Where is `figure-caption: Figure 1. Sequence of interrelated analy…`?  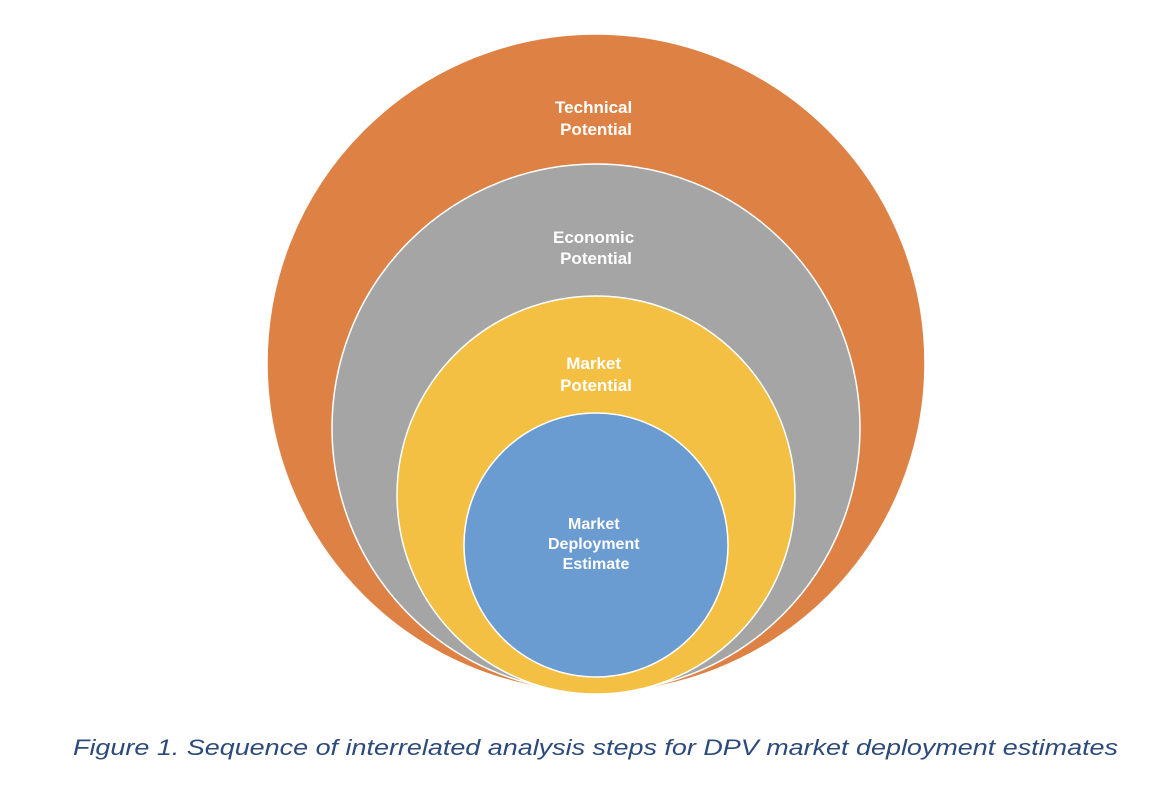
figure-caption: Figure 1. Sequence of interrelated analy… is located at coordinates (595, 747).